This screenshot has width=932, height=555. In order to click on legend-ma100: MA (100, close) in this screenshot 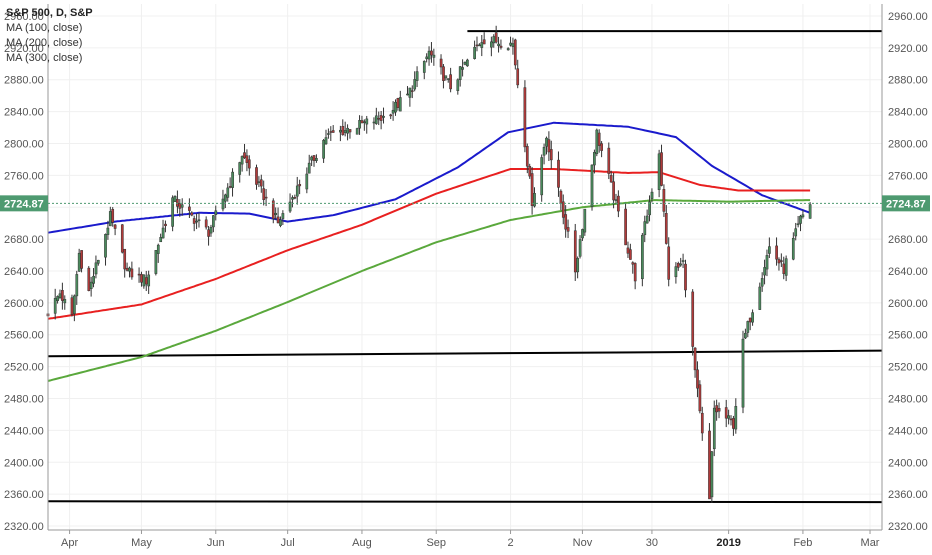, I will do `click(44, 28)`.